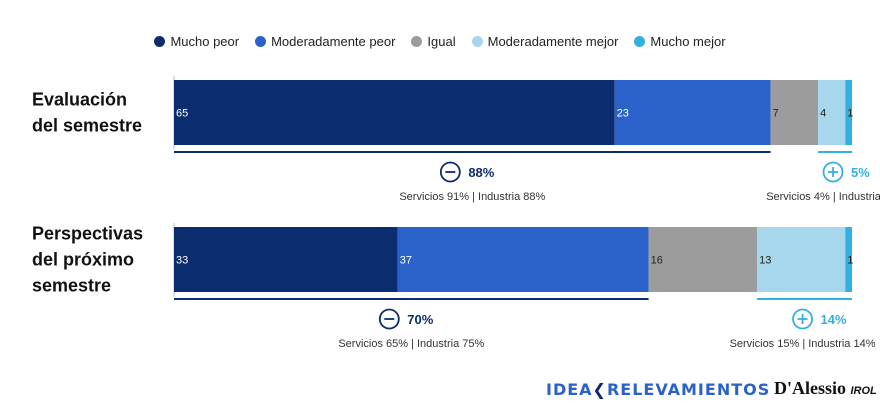 This screenshot has width=880, height=414. I want to click on bar-value-label: 7, so click(776, 114).